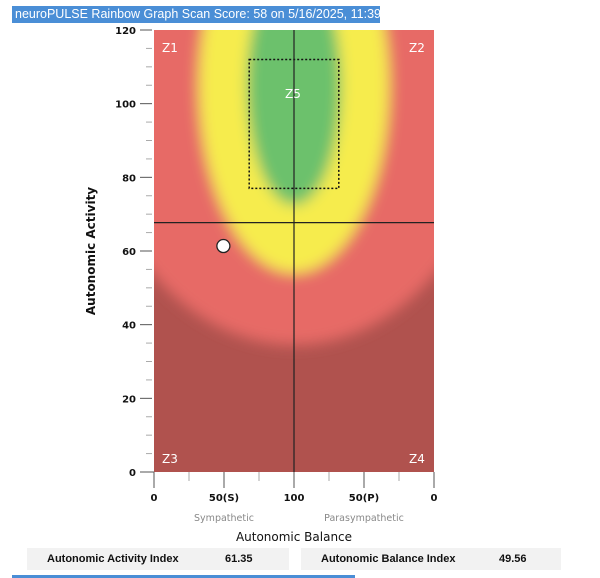  I want to click on activity-index-value: 61.35, so click(239, 559).